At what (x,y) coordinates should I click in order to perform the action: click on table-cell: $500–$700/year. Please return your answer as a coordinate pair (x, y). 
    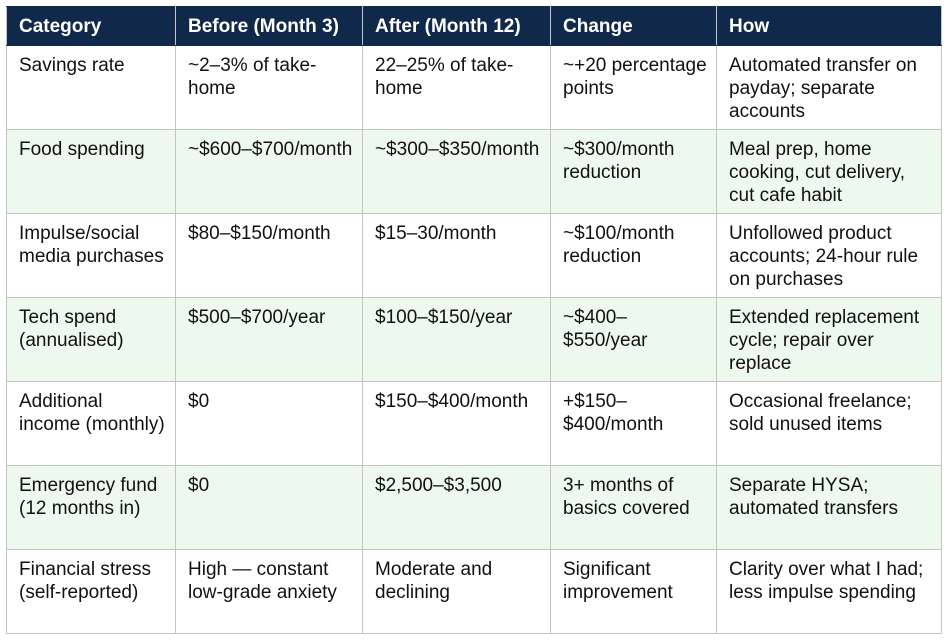
    Looking at the image, I should click on (269, 339).